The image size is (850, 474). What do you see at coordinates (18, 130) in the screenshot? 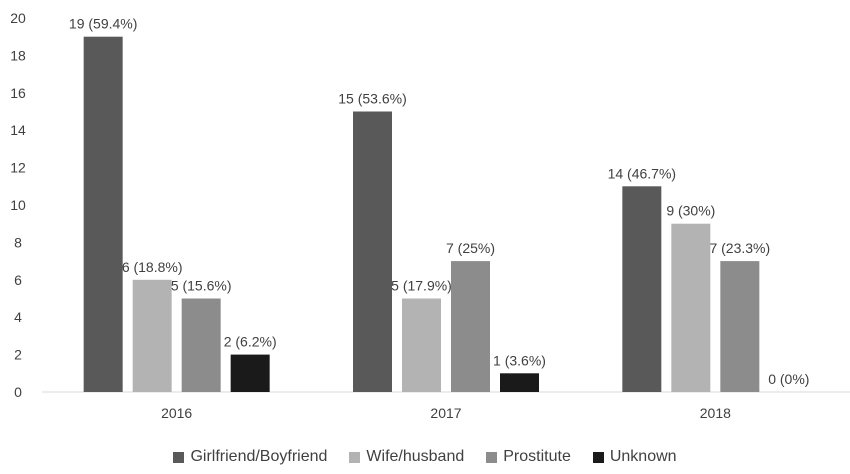
I see `y-tick-label: 14` at bounding box center [18, 130].